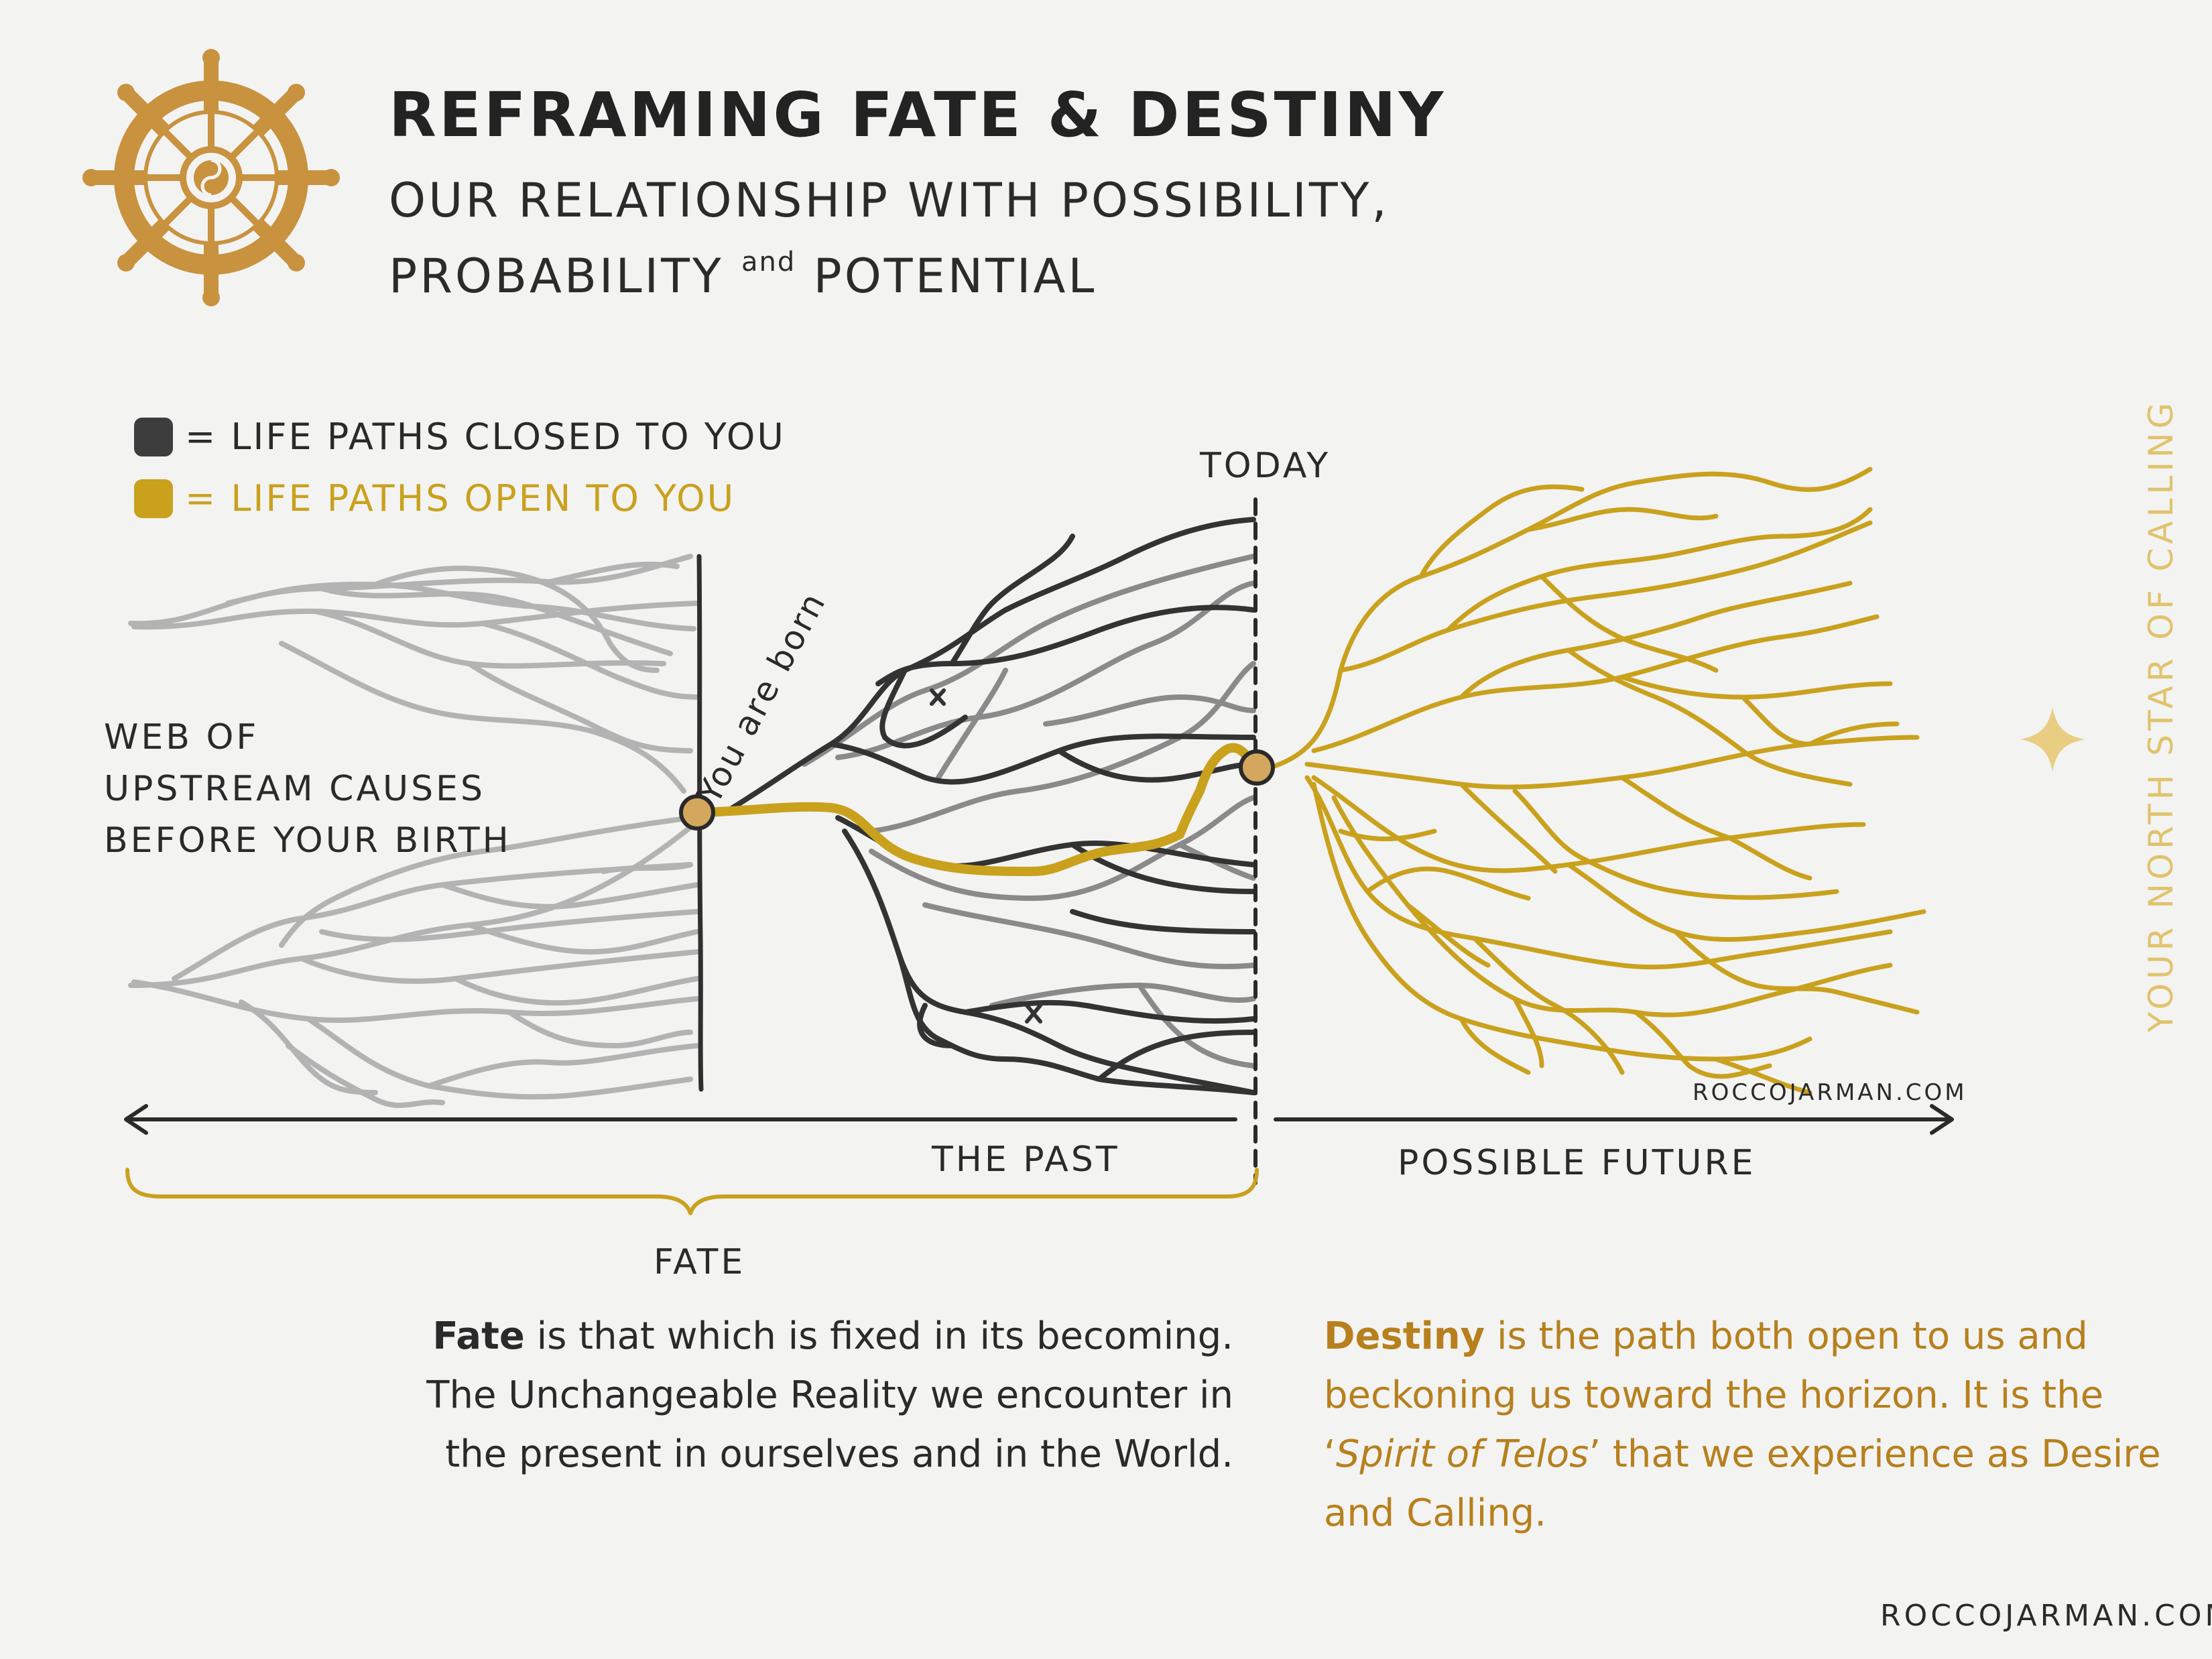 The height and width of the screenshot is (1659, 2212). Describe the element at coordinates (153, 498) in the screenshot. I see `legend-open-swatch` at that location.